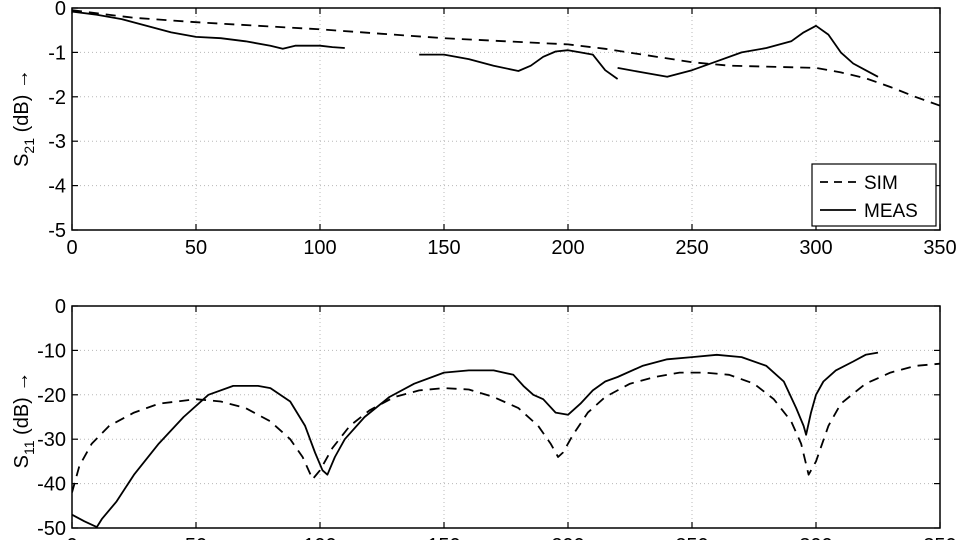 The height and width of the screenshot is (540, 960). Describe the element at coordinates (881, 183) in the screenshot. I see `legend-label: SIM` at that location.